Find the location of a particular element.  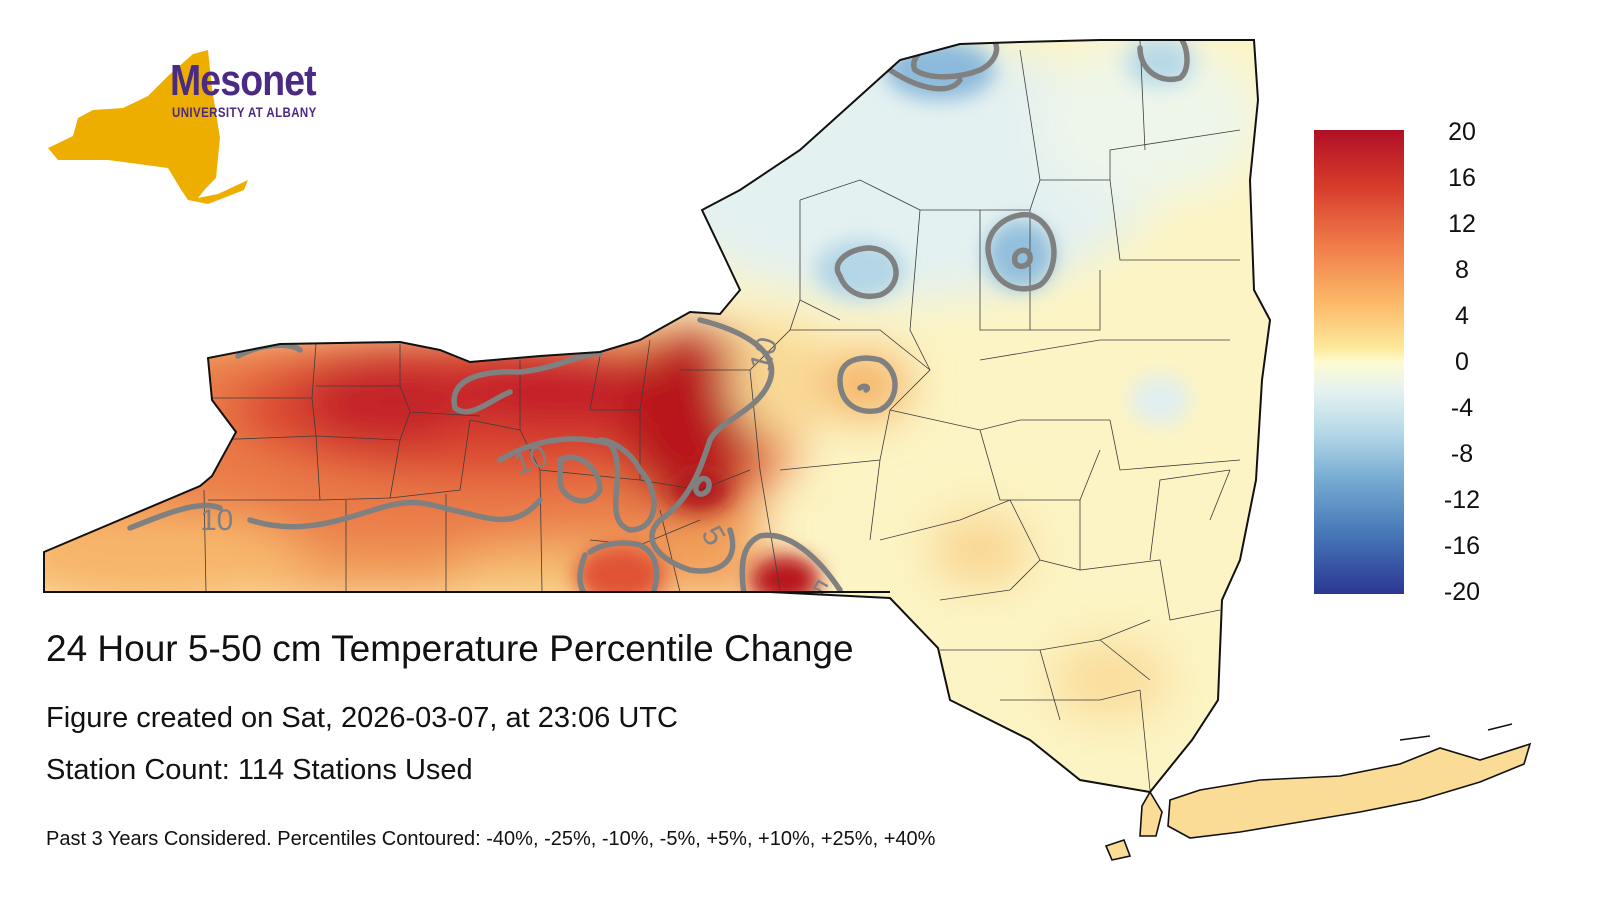

colorbar-tick-label: -20 is located at coordinates (1462, 592).